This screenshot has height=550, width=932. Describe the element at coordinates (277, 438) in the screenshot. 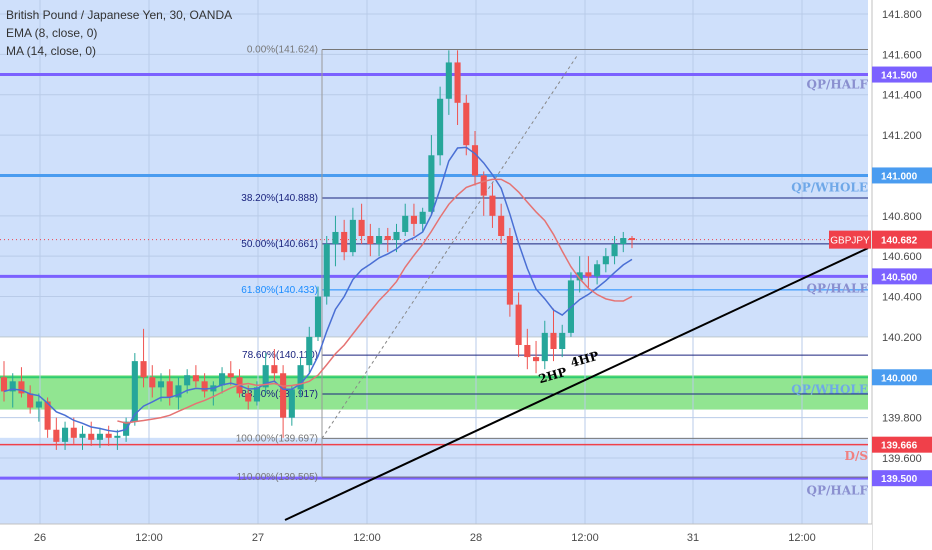

I see `fib-label-6: 100.00%(139.697)` at that location.